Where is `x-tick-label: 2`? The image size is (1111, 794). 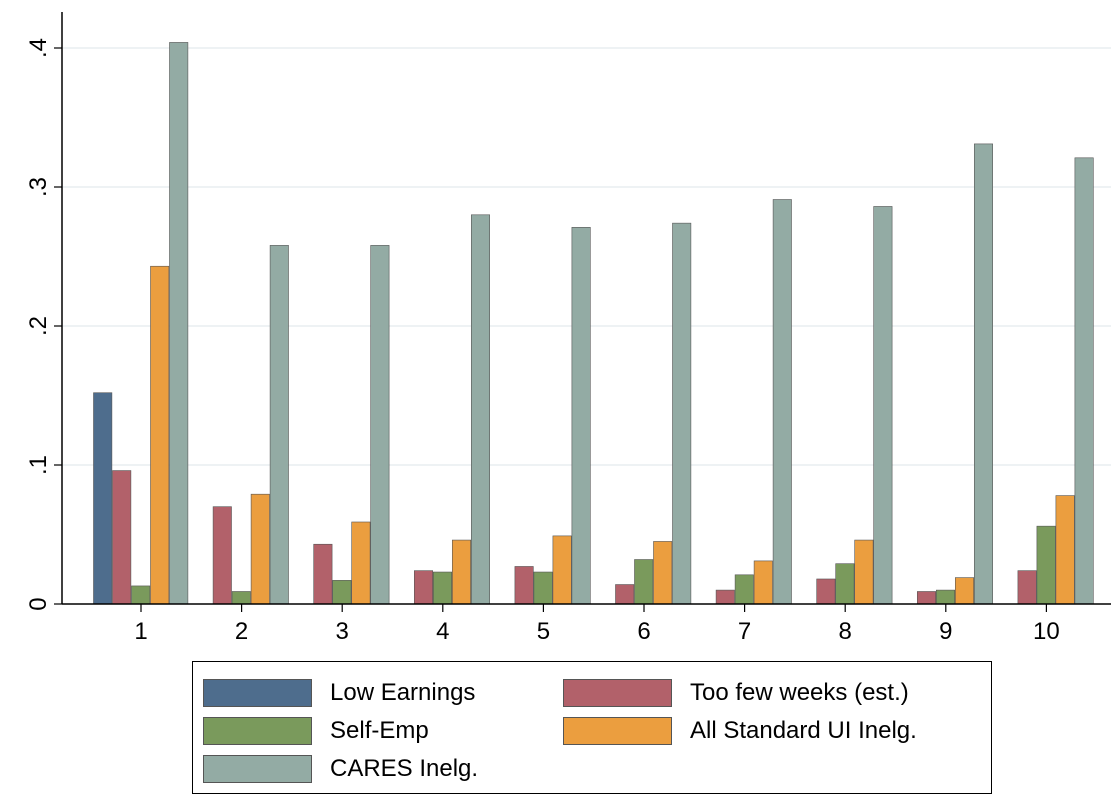 x-tick-label: 2 is located at coordinates (241, 631).